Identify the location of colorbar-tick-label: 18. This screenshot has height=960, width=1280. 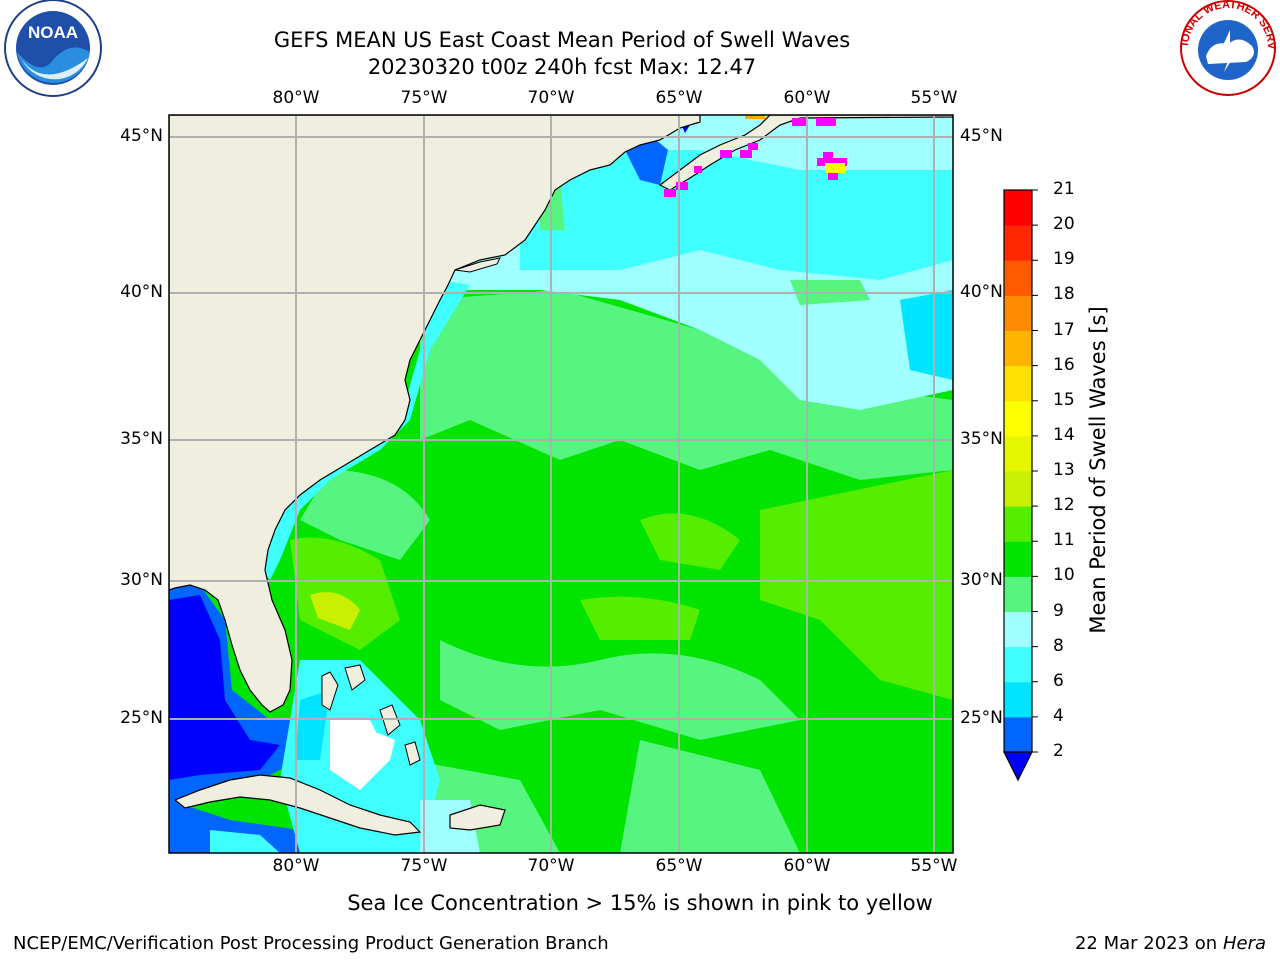
(1064, 294).